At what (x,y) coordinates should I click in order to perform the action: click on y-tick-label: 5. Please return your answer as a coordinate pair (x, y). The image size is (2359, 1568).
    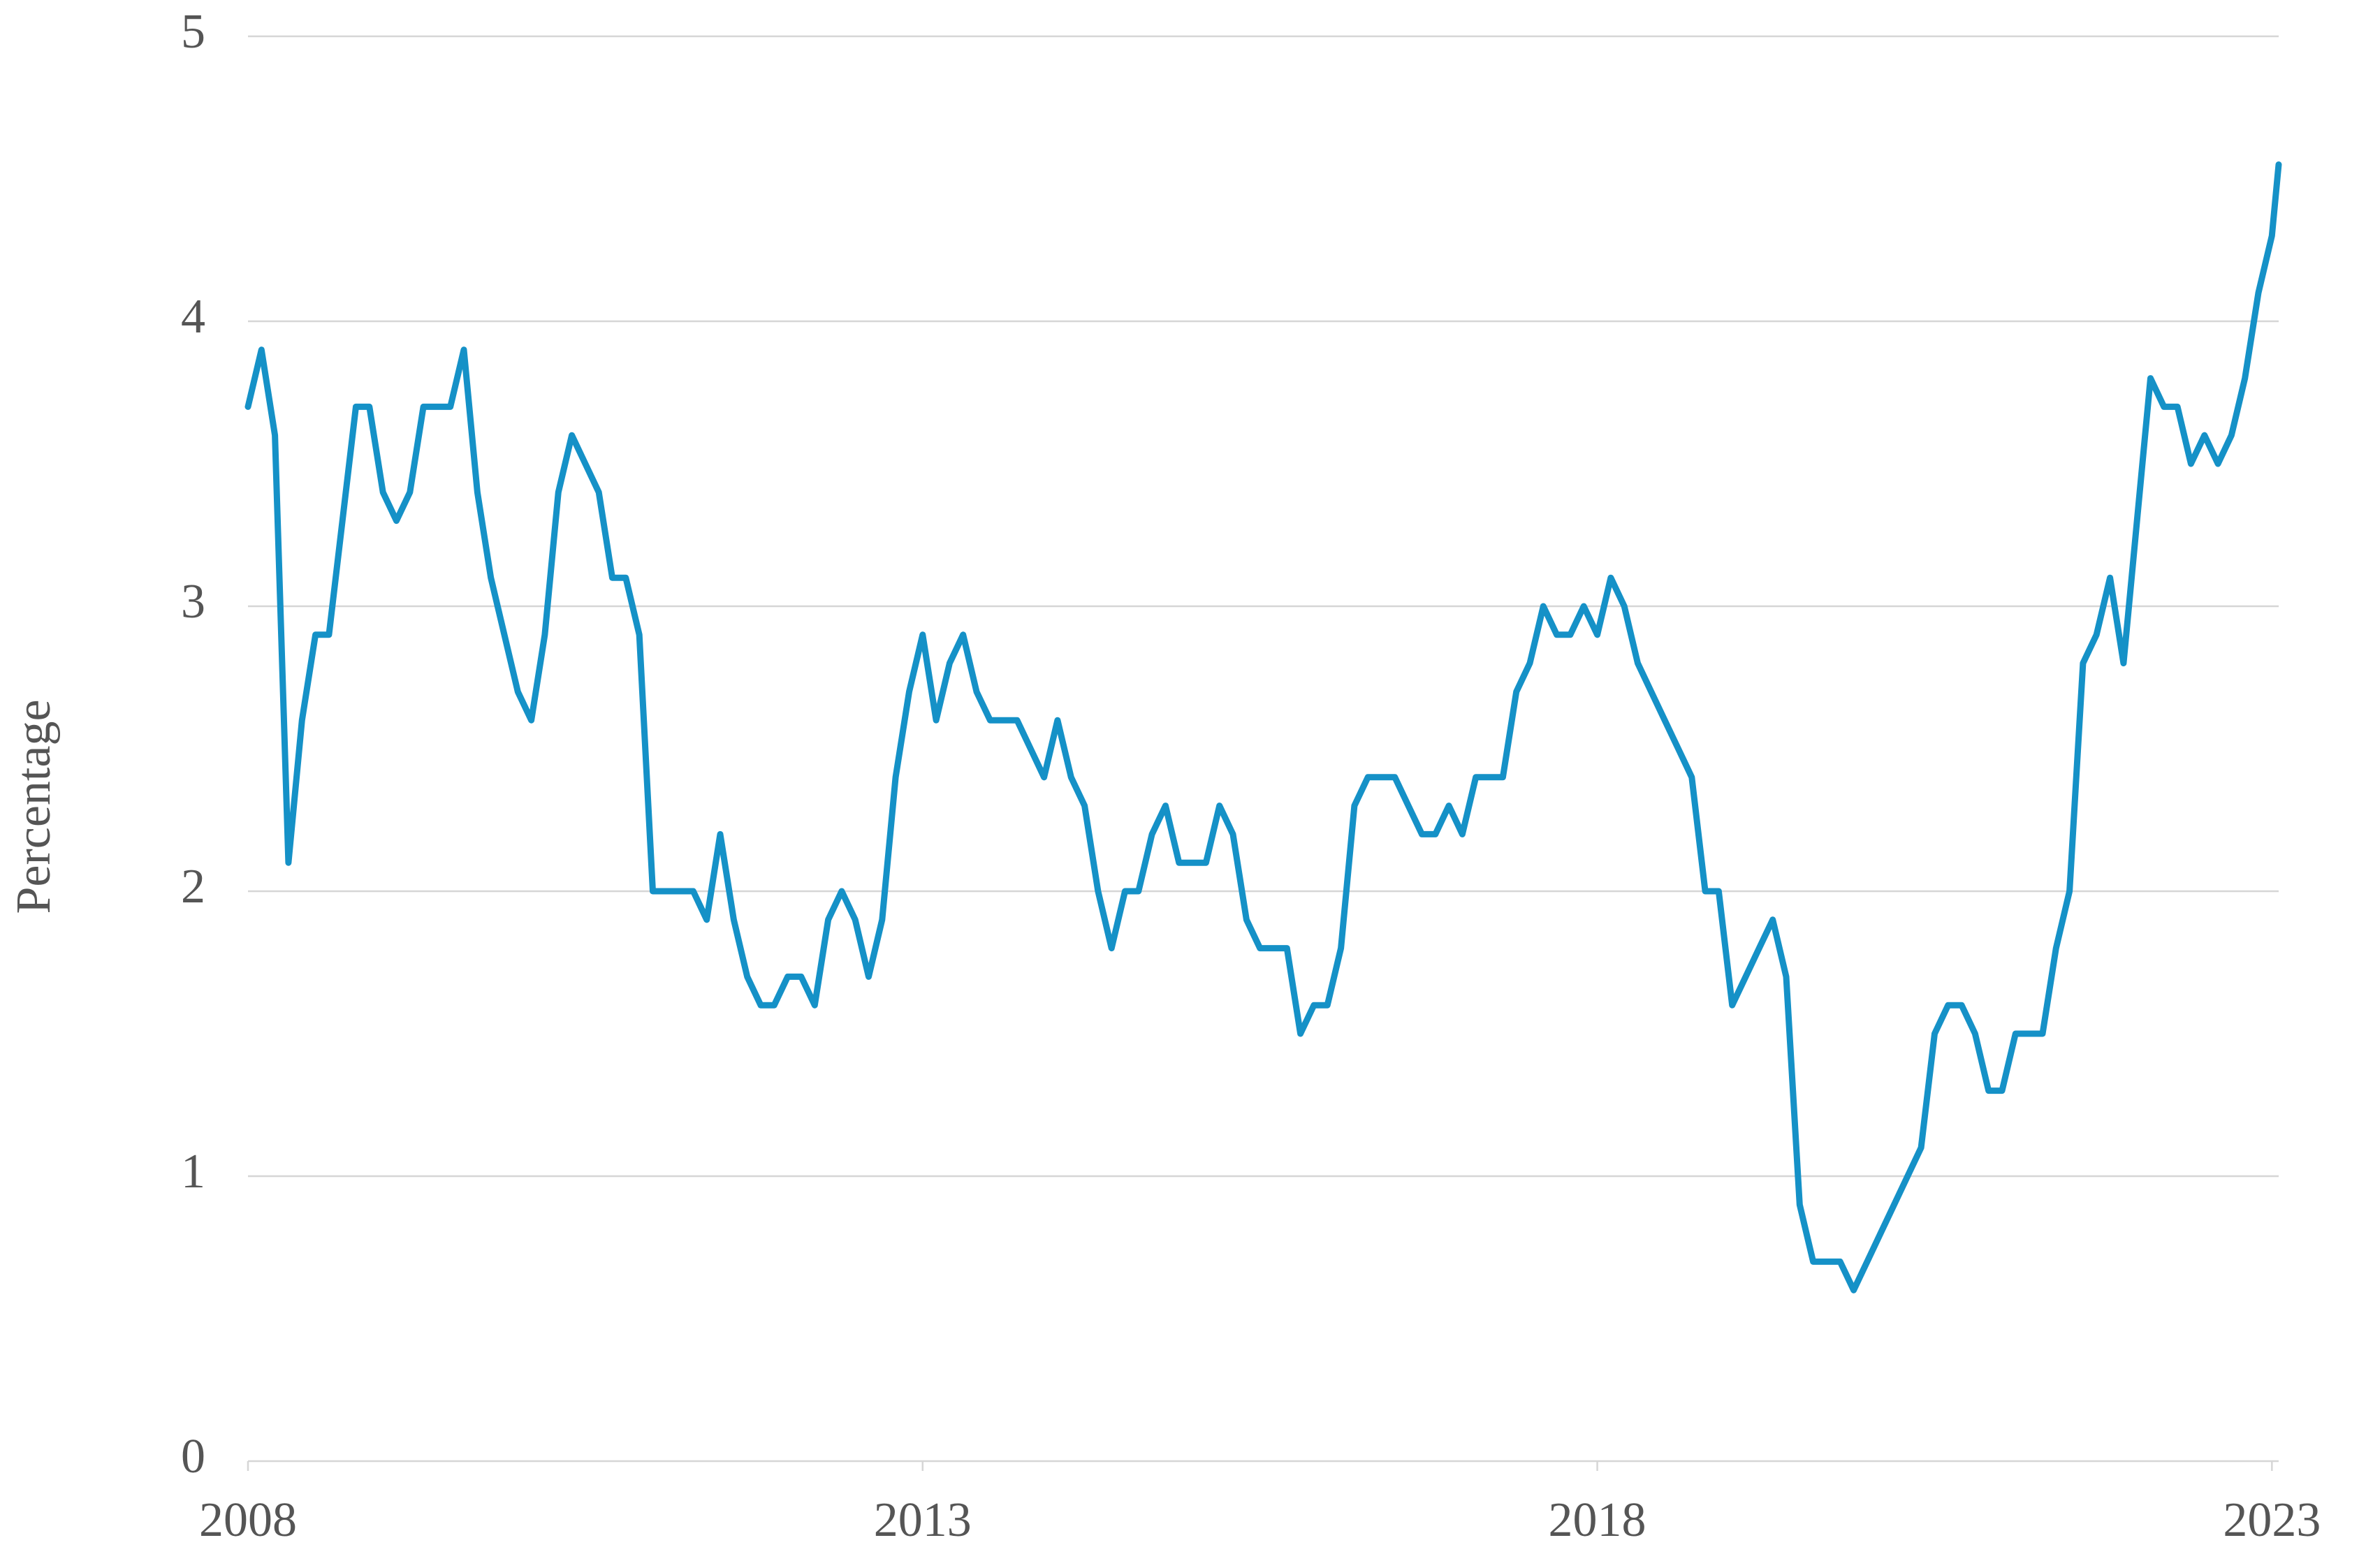
    Looking at the image, I should click on (193, 32).